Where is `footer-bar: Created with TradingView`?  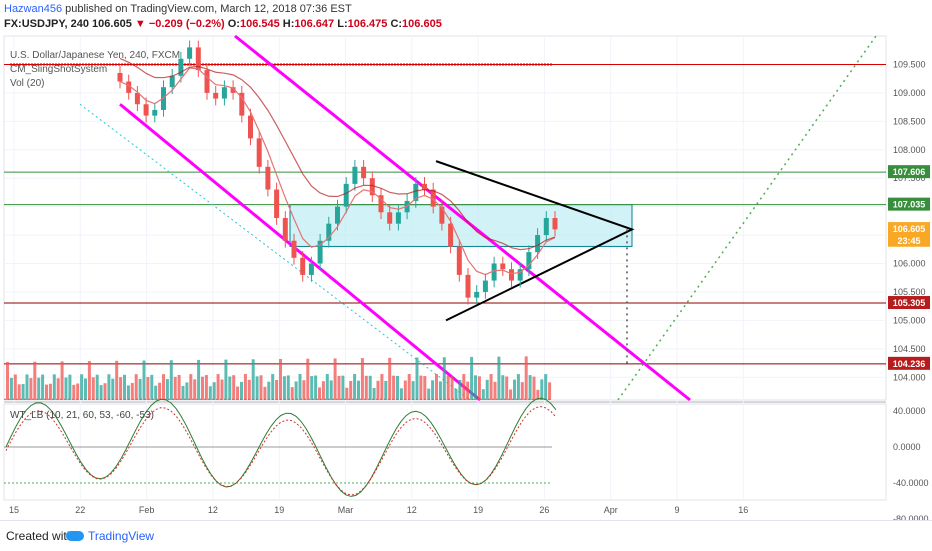 footer-bar: Created with TradingView is located at coordinates (466, 535).